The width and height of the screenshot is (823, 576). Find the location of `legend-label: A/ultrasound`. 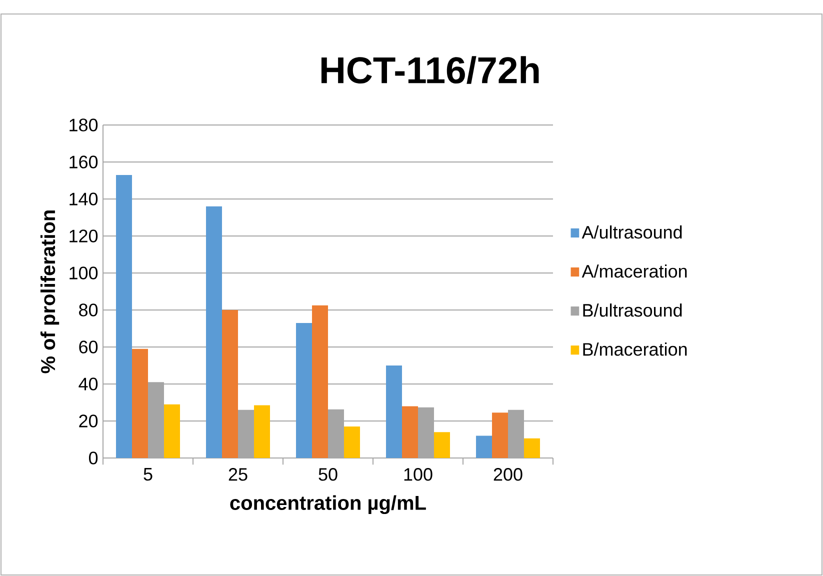

legend-label: A/ultrasound is located at coordinates (632, 232).